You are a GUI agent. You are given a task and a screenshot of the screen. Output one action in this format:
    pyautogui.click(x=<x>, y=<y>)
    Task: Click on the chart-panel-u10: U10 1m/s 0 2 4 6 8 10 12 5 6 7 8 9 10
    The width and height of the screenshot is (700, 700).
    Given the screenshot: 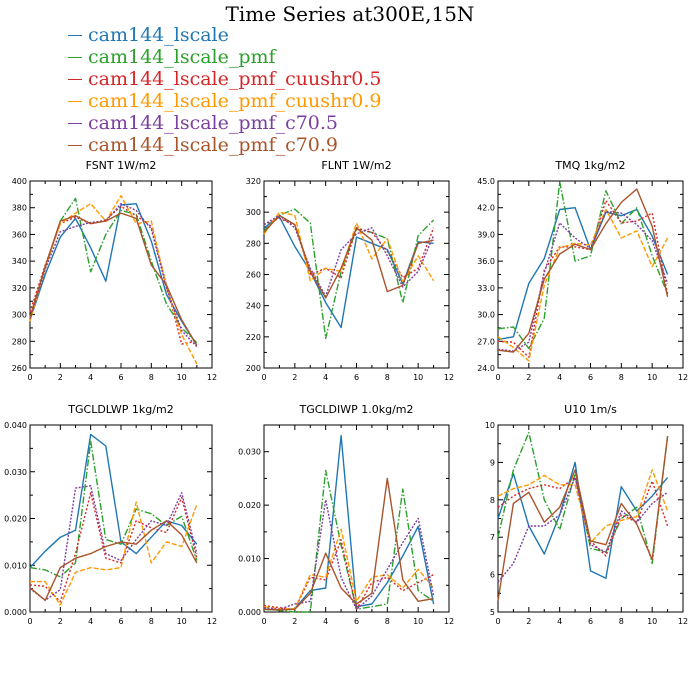 What is the action you would take?
    pyautogui.click(x=586, y=514)
    